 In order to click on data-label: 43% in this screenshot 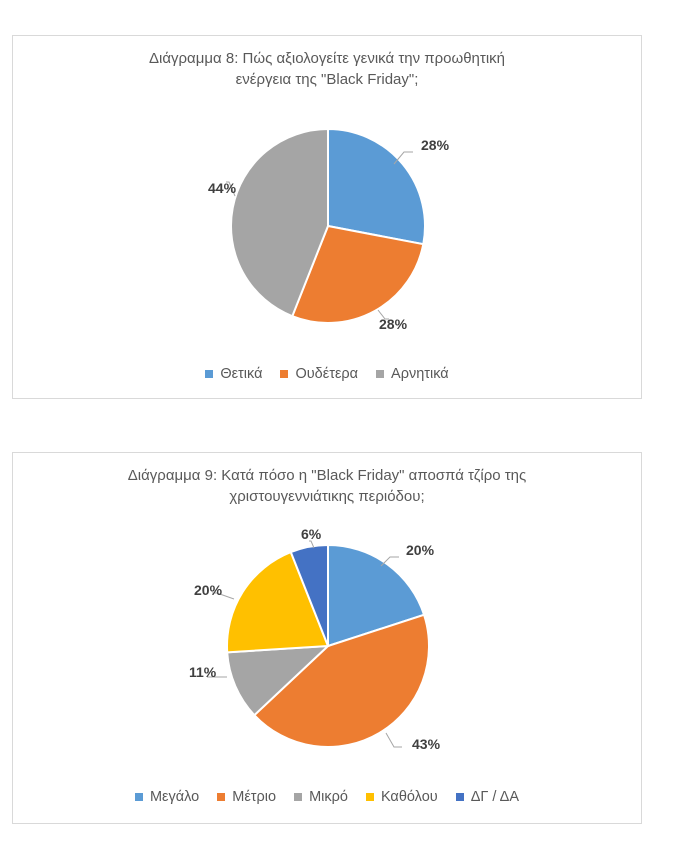, I will do `click(426, 744)`.